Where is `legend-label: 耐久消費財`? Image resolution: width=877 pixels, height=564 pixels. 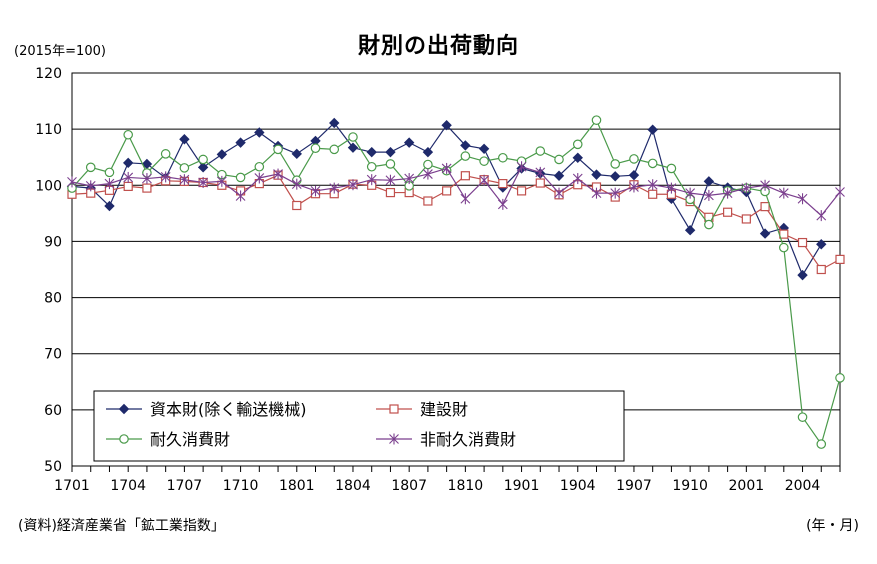
legend-label: 耐久消費財 is located at coordinates (190, 439).